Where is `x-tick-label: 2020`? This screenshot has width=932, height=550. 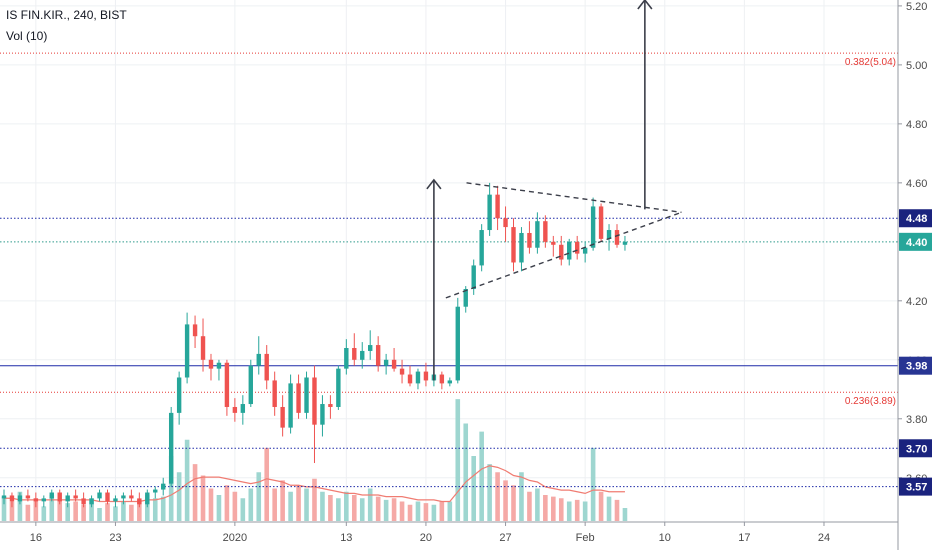 x-tick-label: 2020 is located at coordinates (235, 538).